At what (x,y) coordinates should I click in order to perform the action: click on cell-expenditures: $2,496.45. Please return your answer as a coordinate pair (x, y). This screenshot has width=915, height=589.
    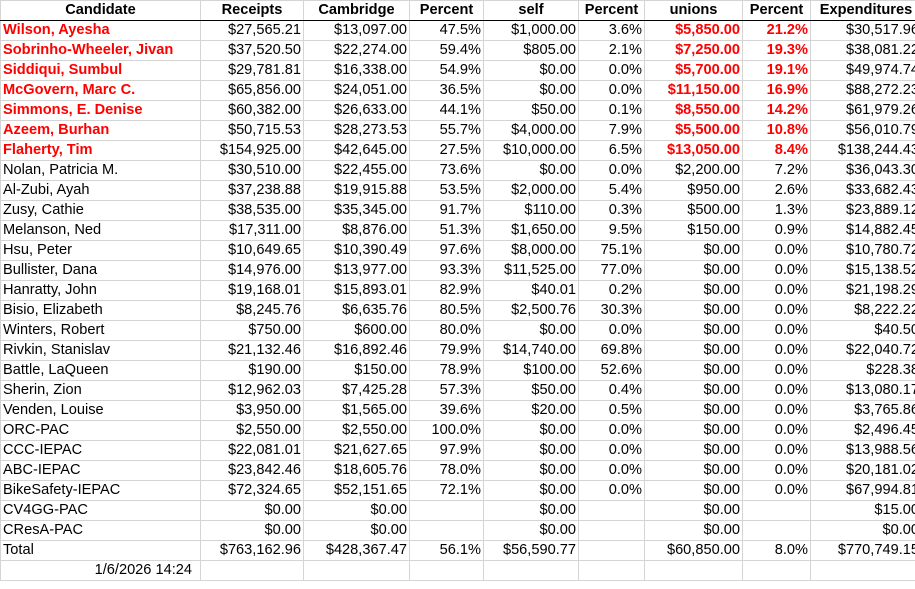
    Looking at the image, I should click on (862, 430).